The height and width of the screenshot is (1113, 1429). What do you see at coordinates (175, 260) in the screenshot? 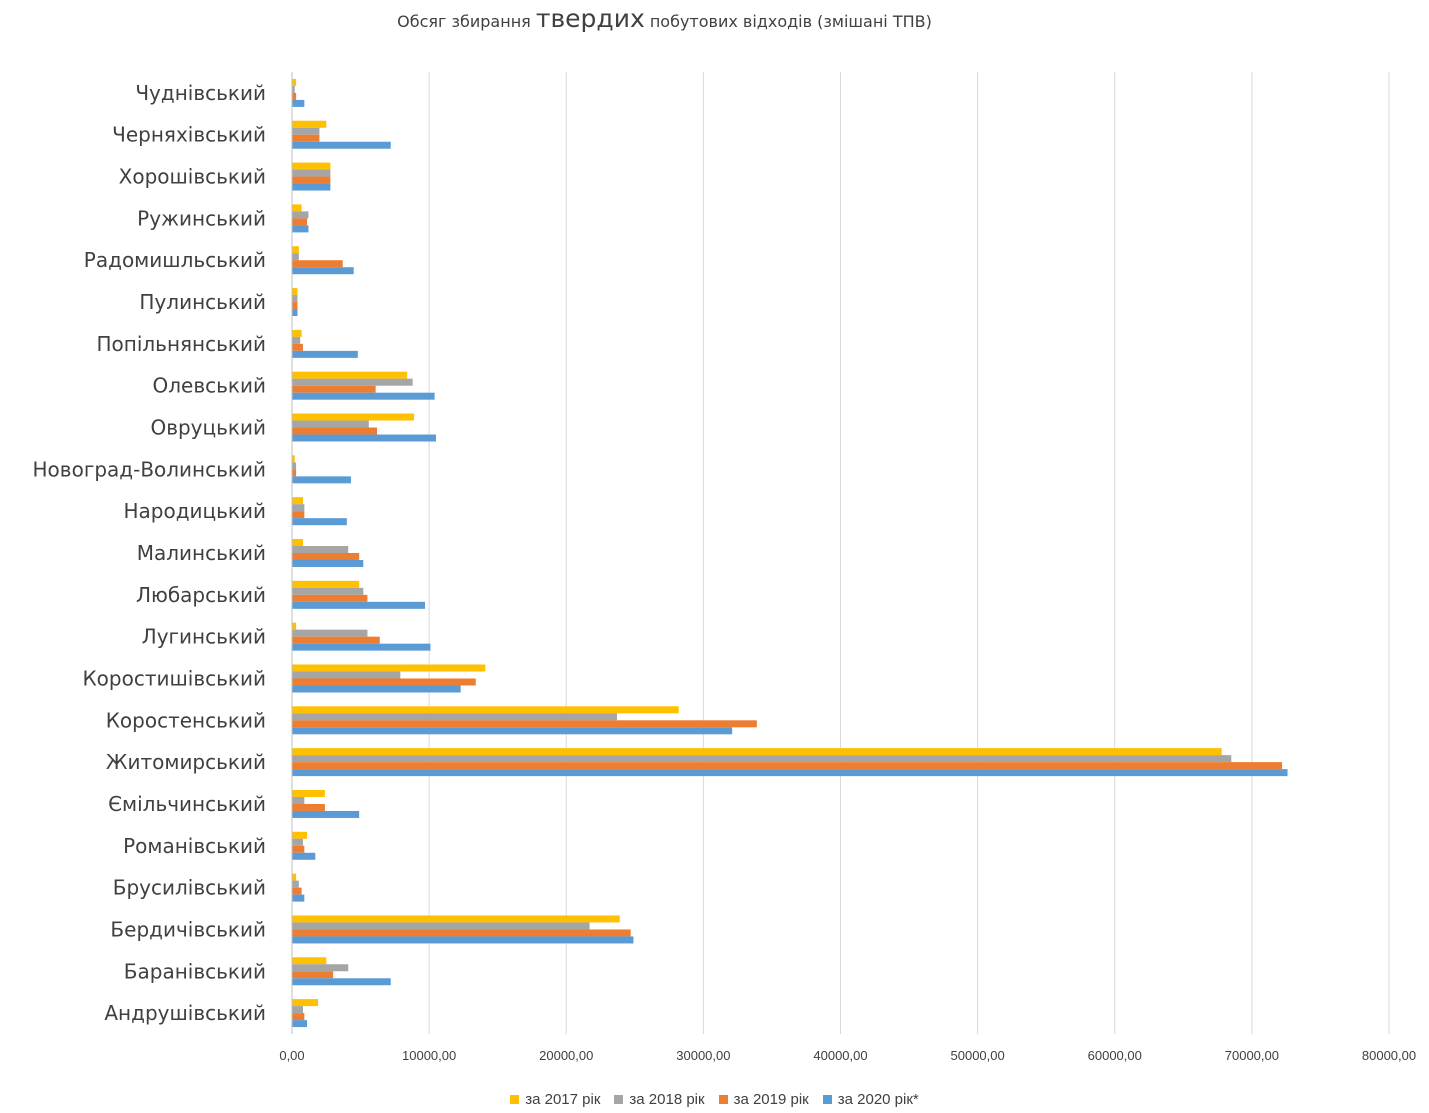
I see `category-label: Радомишльський` at bounding box center [175, 260].